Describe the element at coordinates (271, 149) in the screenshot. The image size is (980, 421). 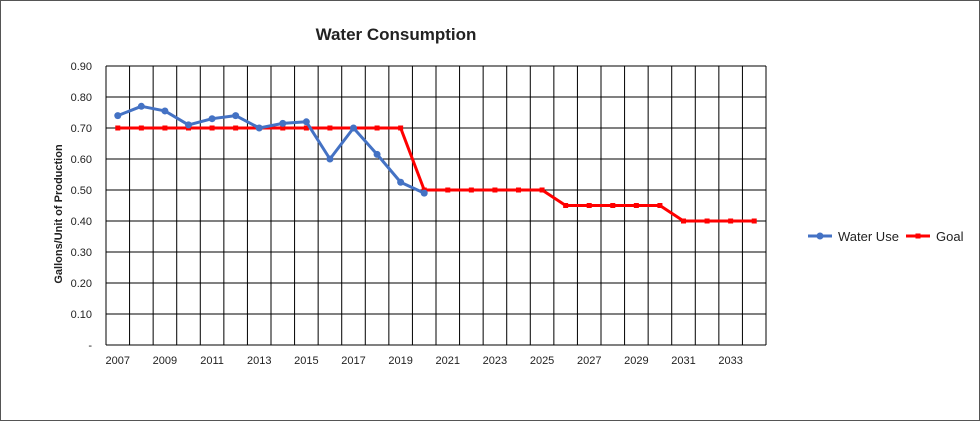
I see `water-use-line` at that location.